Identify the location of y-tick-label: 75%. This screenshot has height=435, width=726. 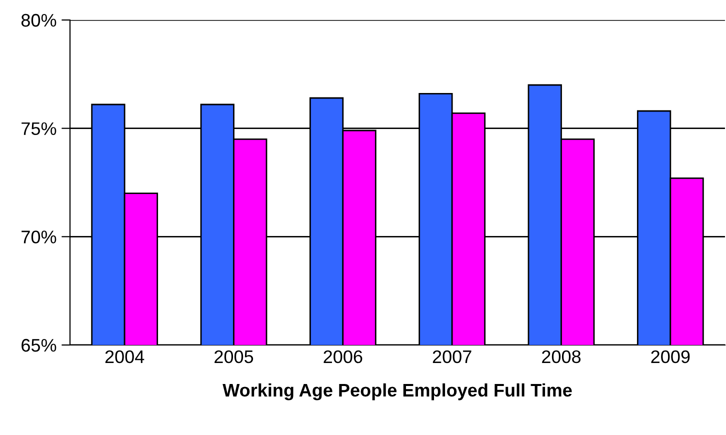
(39, 129).